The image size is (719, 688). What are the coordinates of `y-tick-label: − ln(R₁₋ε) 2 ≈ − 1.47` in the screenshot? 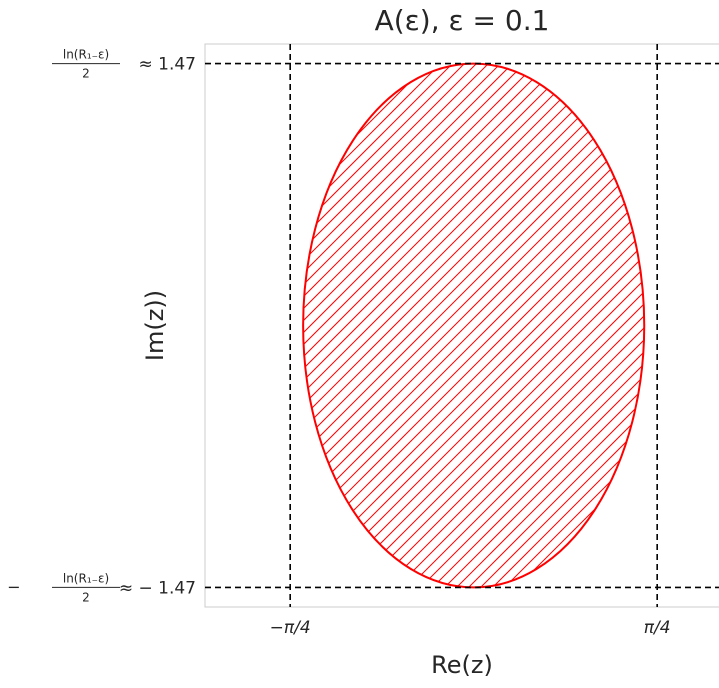 It's located at (101, 587).